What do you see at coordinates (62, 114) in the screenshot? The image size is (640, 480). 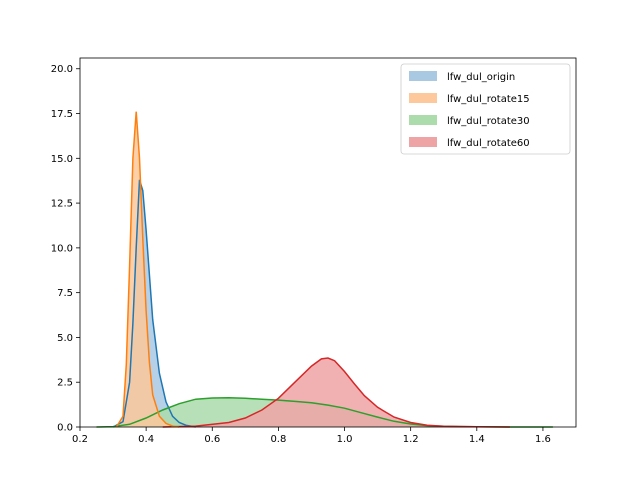 I see `y-tick-label: 17.5` at bounding box center [62, 114].